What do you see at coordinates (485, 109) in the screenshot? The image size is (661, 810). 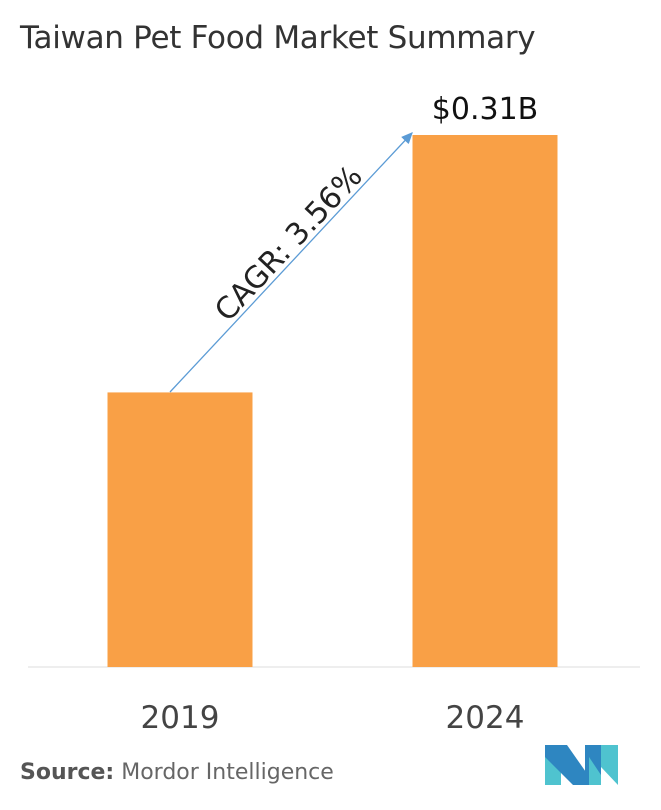 I see `data-label: $0.31B` at bounding box center [485, 109].